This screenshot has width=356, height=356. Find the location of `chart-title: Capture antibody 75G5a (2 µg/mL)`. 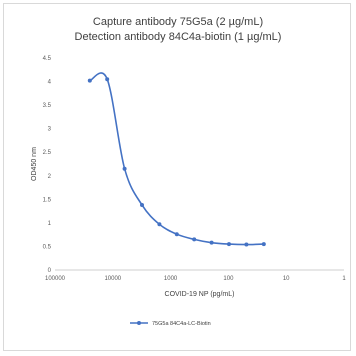

chart-title: Capture antibody 75G5a (2 µg/mL) is located at coordinates (178, 22).